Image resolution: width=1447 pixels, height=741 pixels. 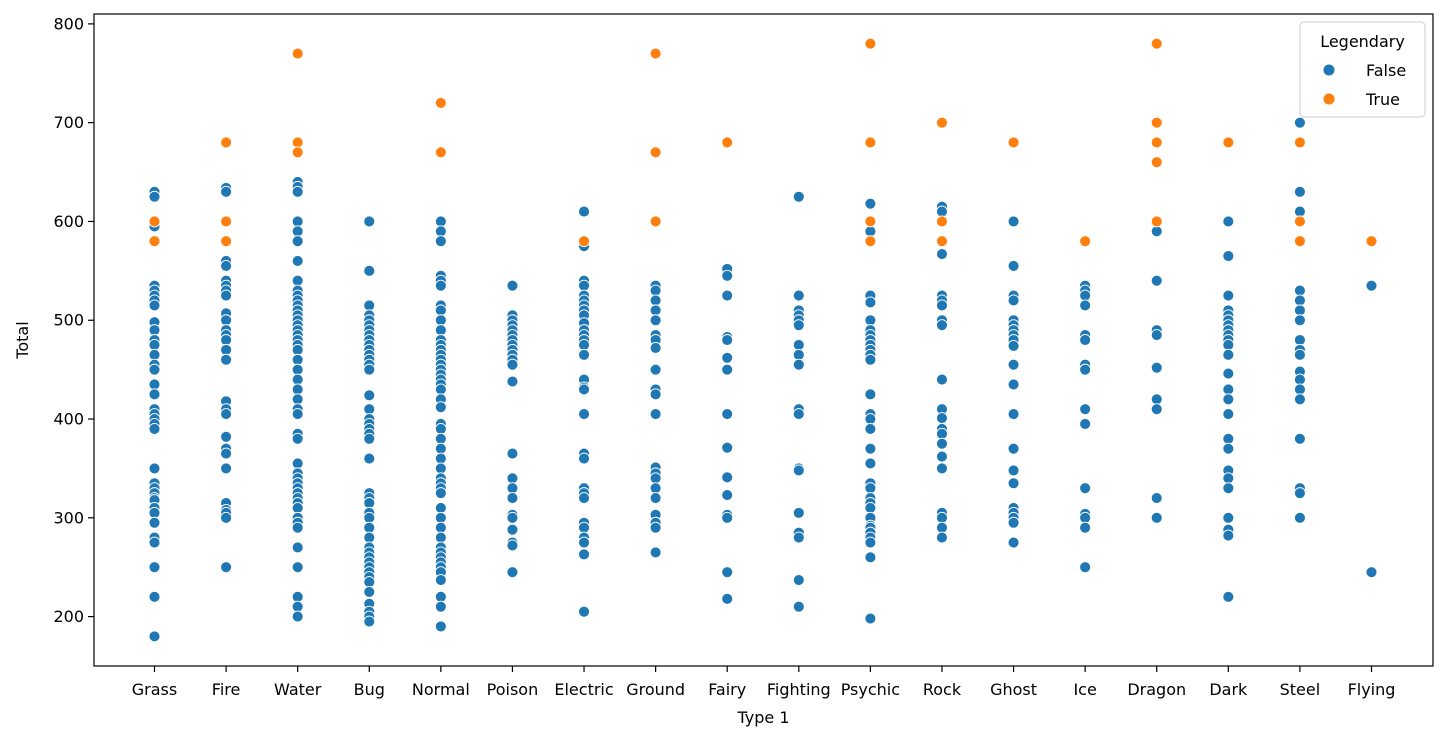 I want to click on x-tick-label: Electric, so click(x=583, y=689).